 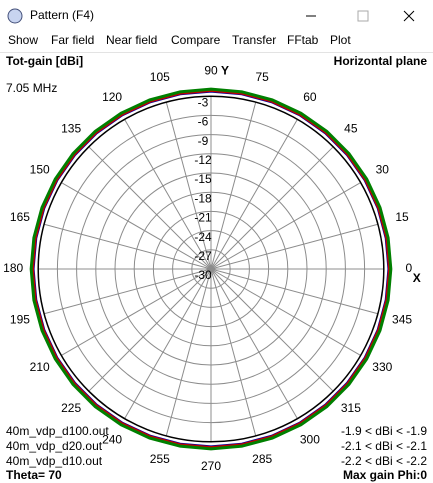 I want to click on angle-tick-label: 150, so click(x=40, y=169).